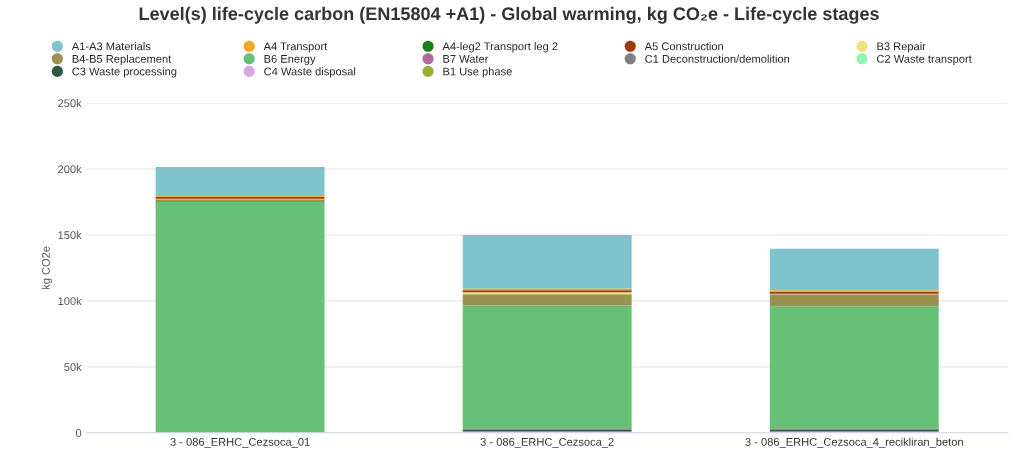  Describe the element at coordinates (47, 268) in the screenshot. I see `y-axis-title: kg CO2e` at that location.